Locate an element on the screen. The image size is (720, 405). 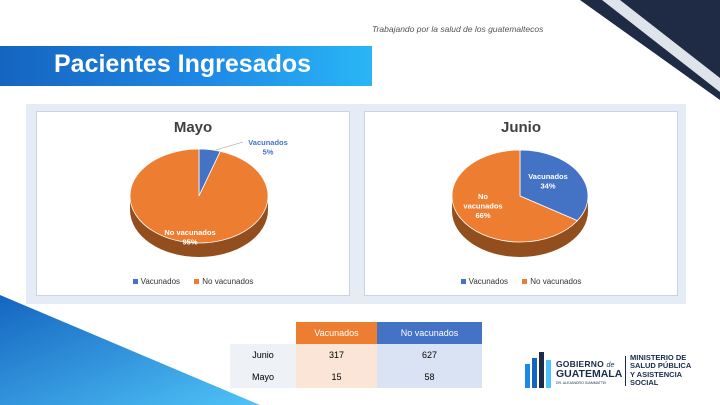
table-header-row: Vacunados No vacunados is located at coordinates (356, 333).